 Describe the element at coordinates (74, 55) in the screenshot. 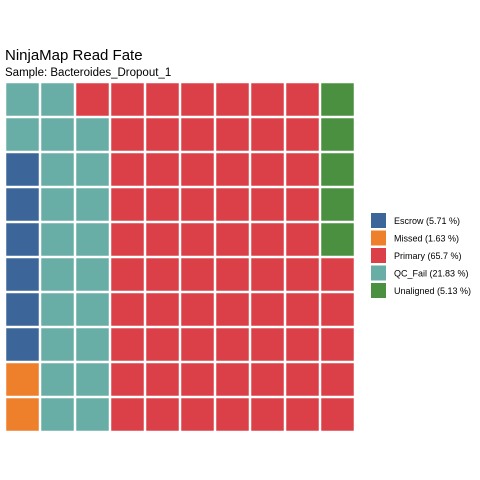

I see `chart-title: NinjaMap Read Fate` at that location.